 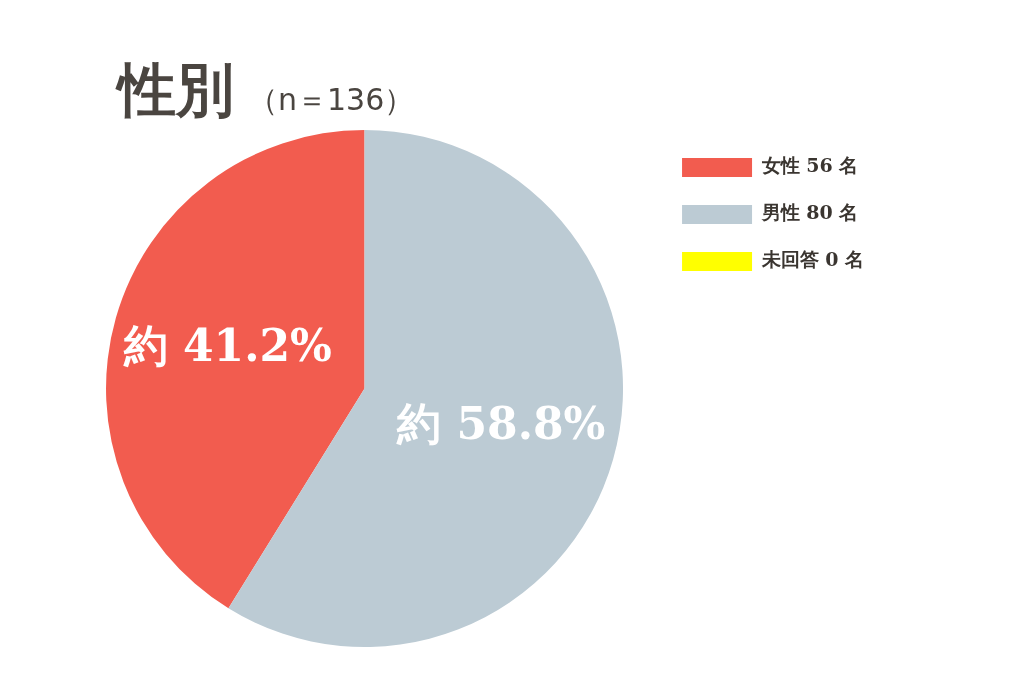 I want to click on legend-label: 男性 80 名, so click(x=809, y=212).